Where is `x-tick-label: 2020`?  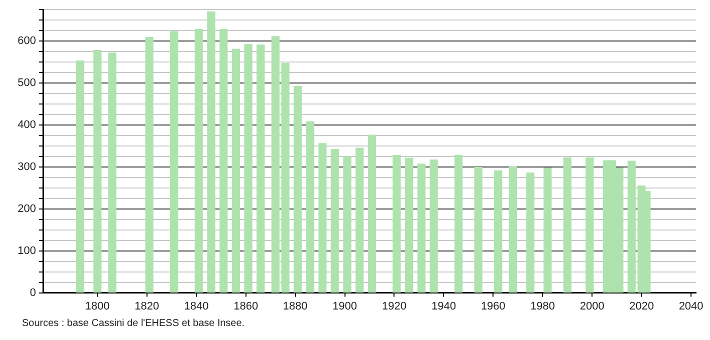
x-tick-label: 2020 is located at coordinates (641, 306).